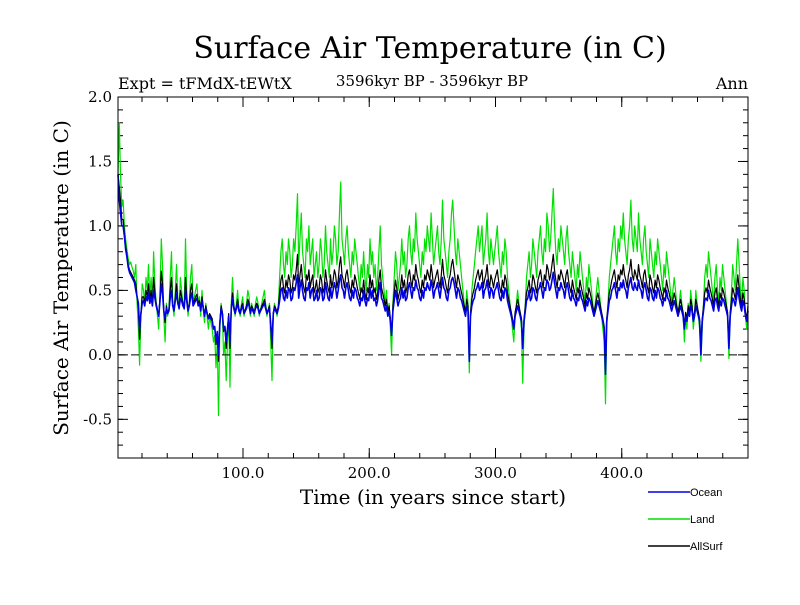 Image resolution: width=800 pixels, height=605 pixels. I want to click on y-axis-label: Surface Air Temperature (in C), so click(61, 278).